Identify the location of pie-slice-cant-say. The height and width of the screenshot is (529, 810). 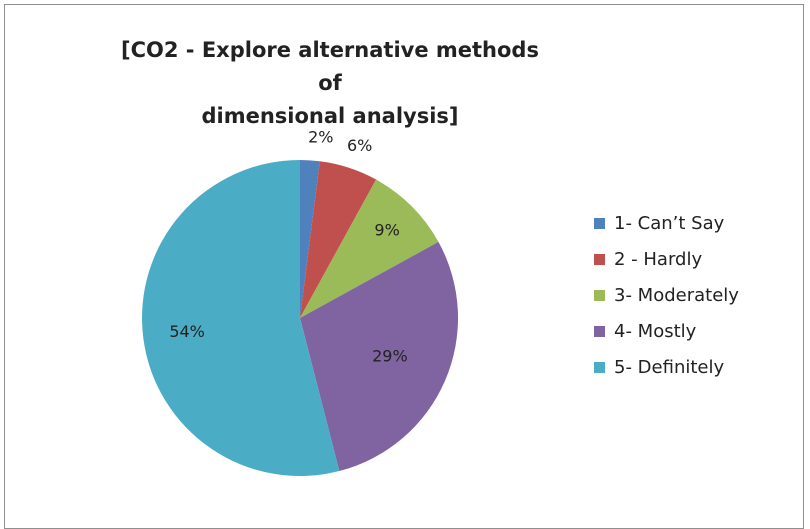
(310, 239).